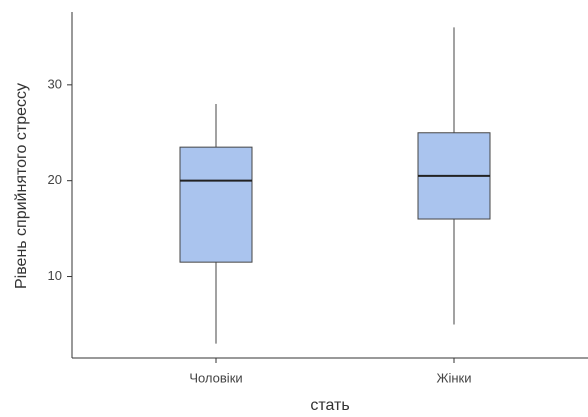  Describe the element at coordinates (215, 377) in the screenshot. I see `x-tick-label: Чоловіки` at that location.